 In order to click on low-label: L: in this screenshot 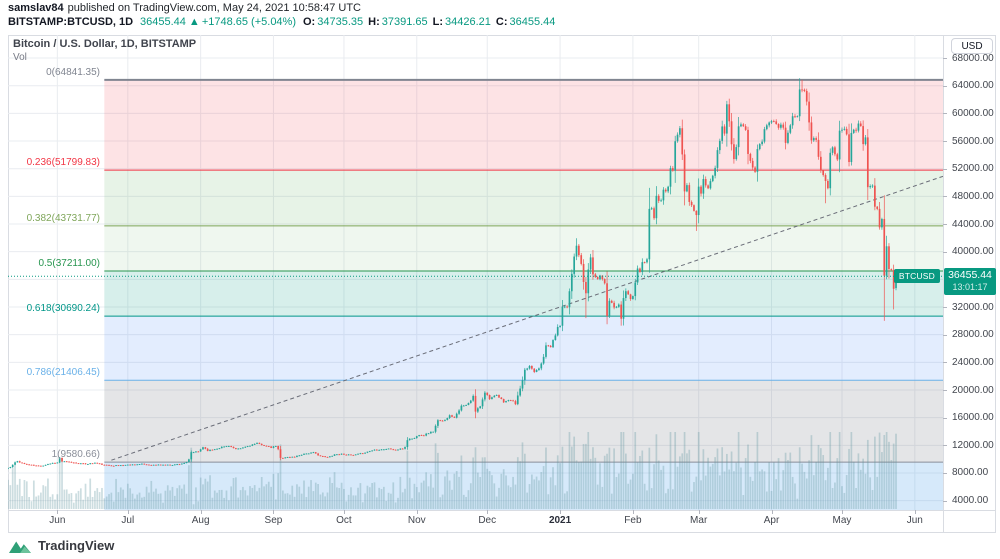, I will do `click(438, 22)`.